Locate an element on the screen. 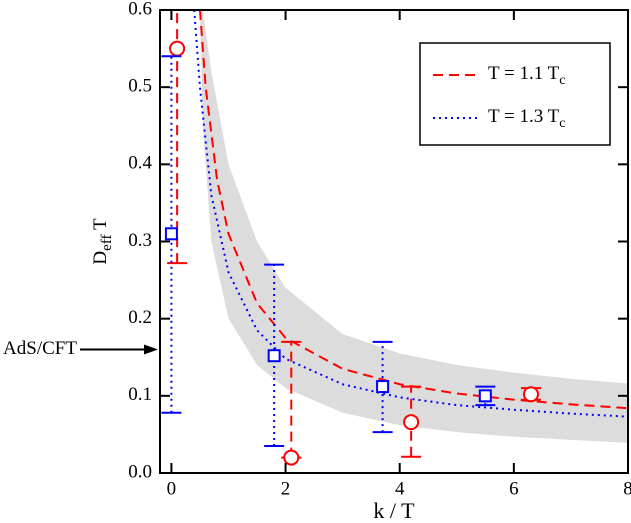 This screenshot has height=523, width=631. annotation: AdS/CFT is located at coordinates (40, 348).